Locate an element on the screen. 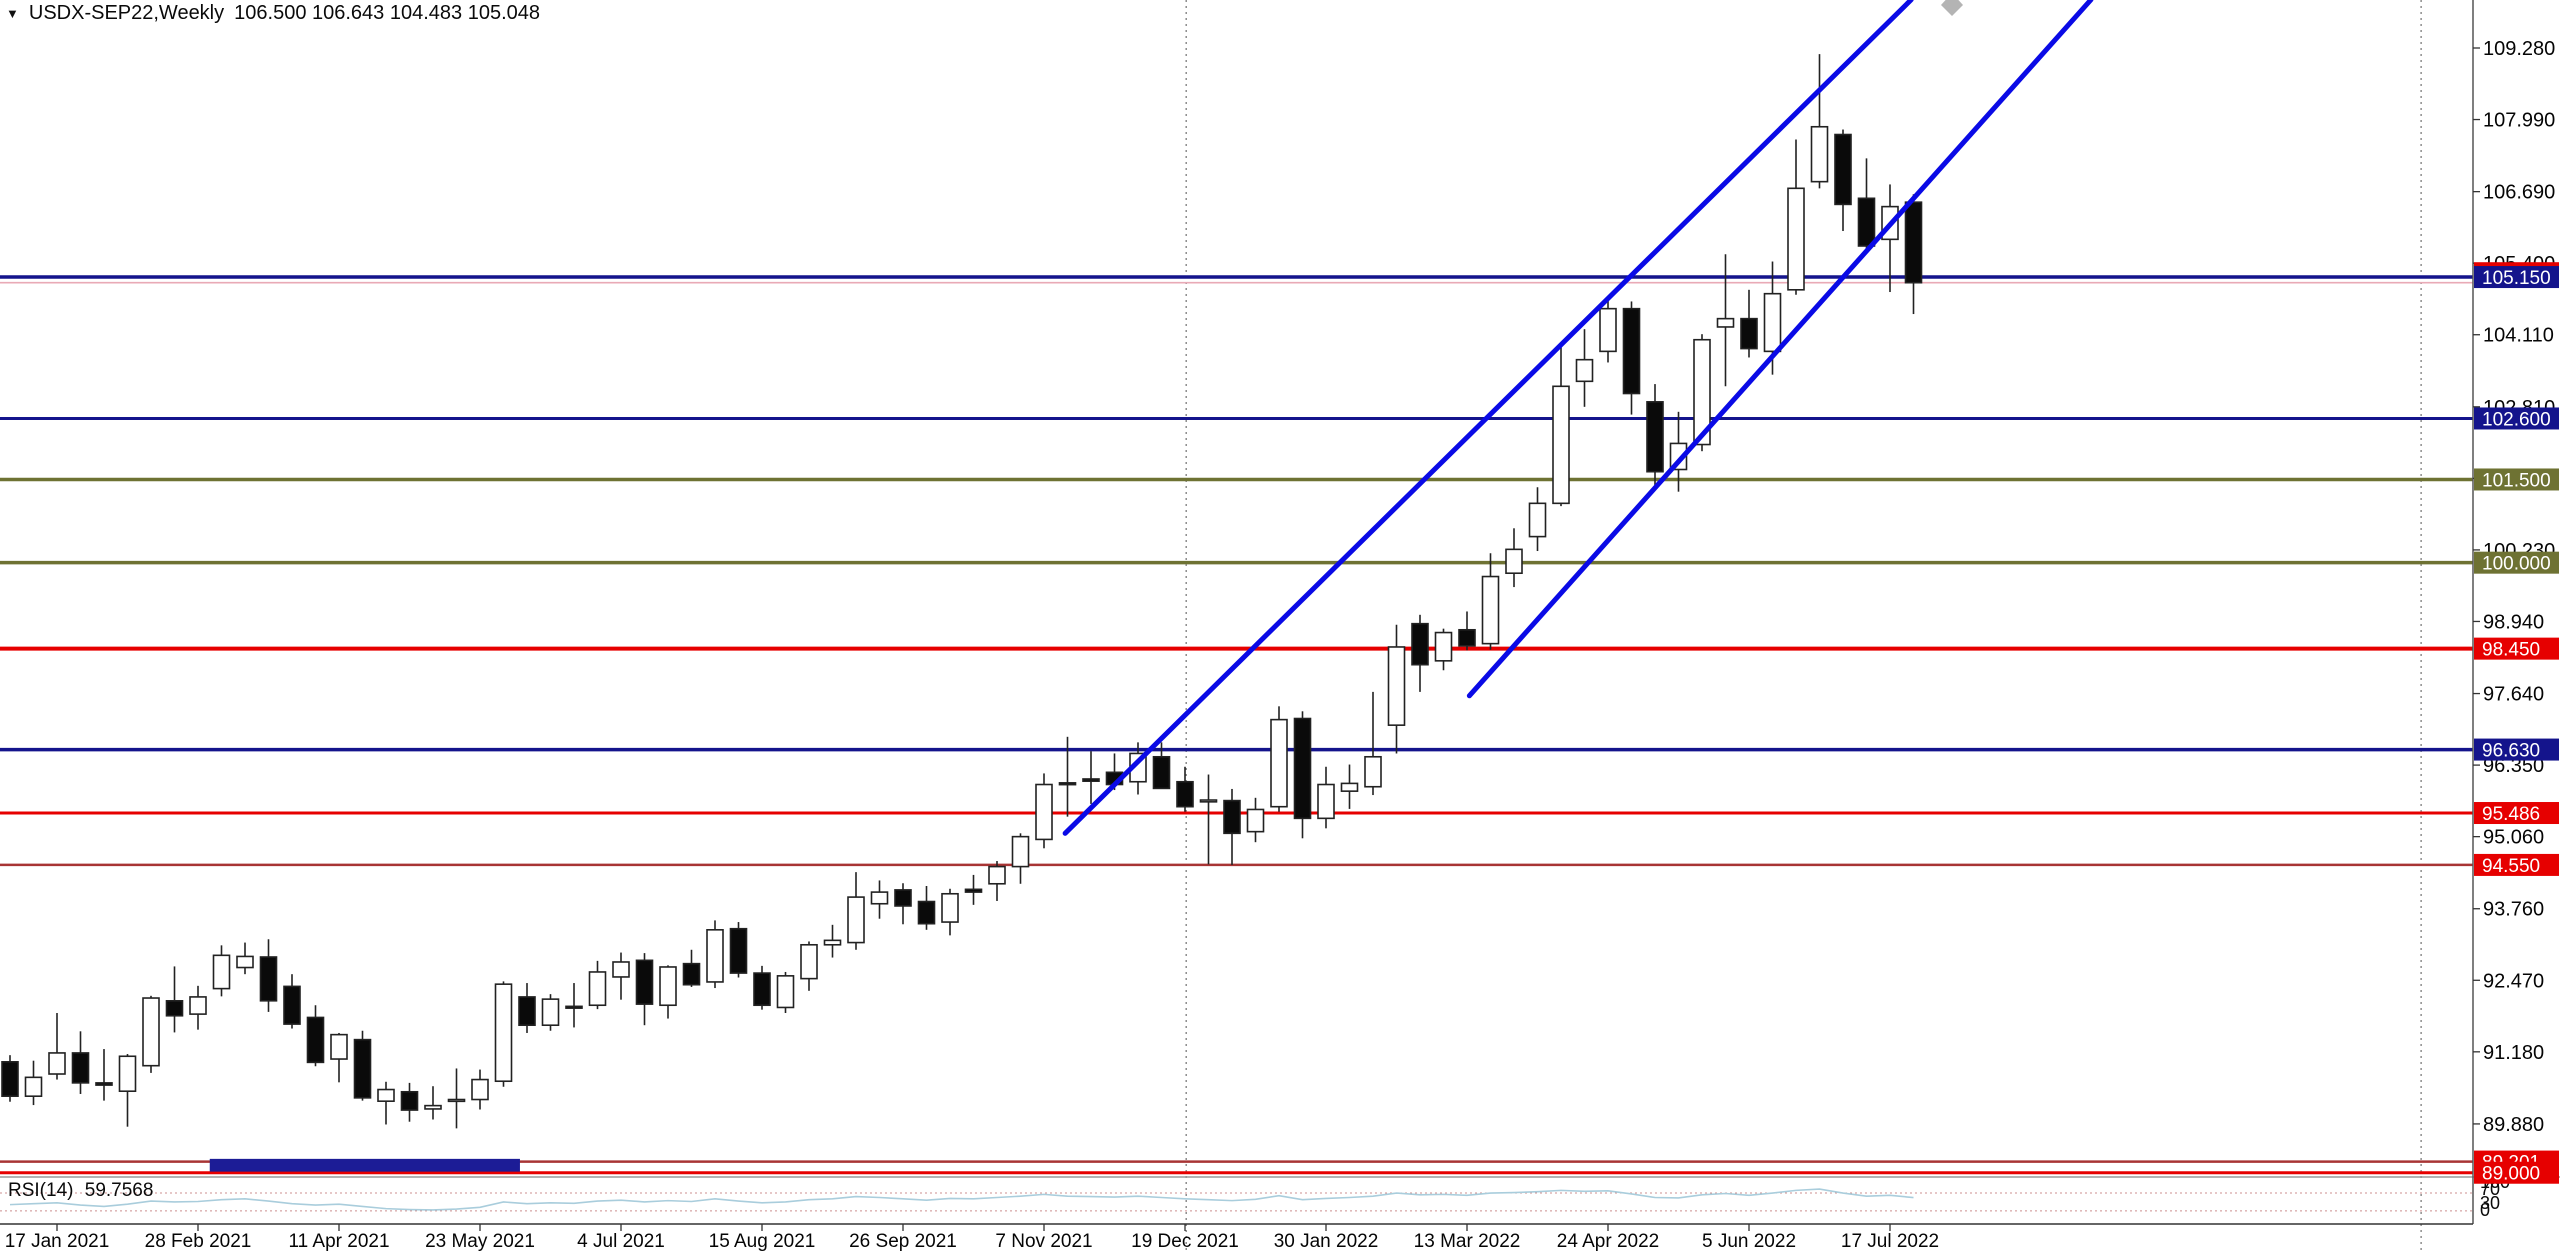 This screenshot has height=1253, width=2560. svg-text: 98.940 is located at coordinates (2513, 622).